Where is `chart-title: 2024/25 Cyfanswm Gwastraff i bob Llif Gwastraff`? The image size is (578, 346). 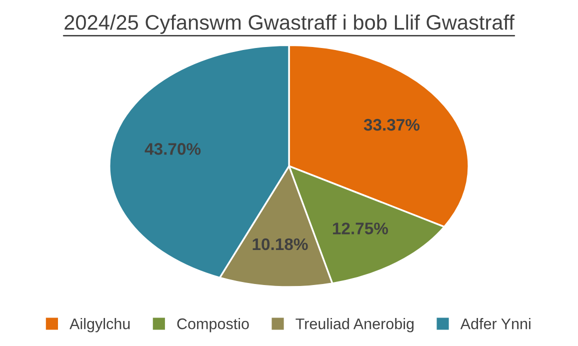
chart-title: 2024/25 Cyfanswm Gwastraff i bob Llif Gwastraff is located at coordinates (289, 24).